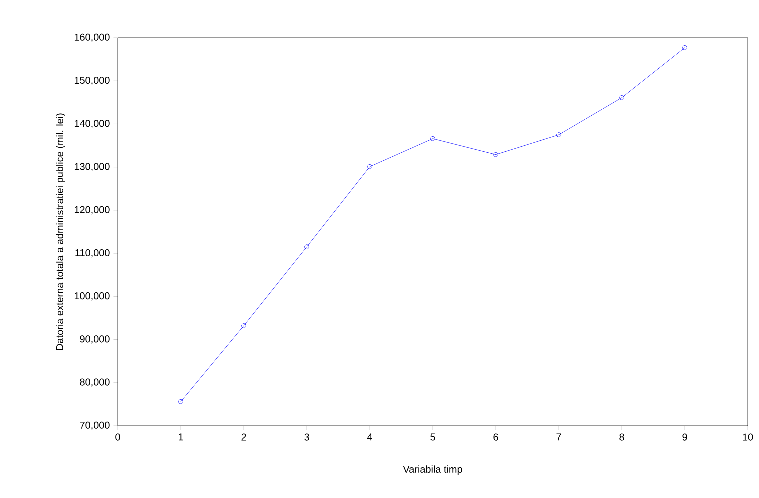 This screenshot has height=498, width=759. I want to click on x-tick-label: 6, so click(496, 437).